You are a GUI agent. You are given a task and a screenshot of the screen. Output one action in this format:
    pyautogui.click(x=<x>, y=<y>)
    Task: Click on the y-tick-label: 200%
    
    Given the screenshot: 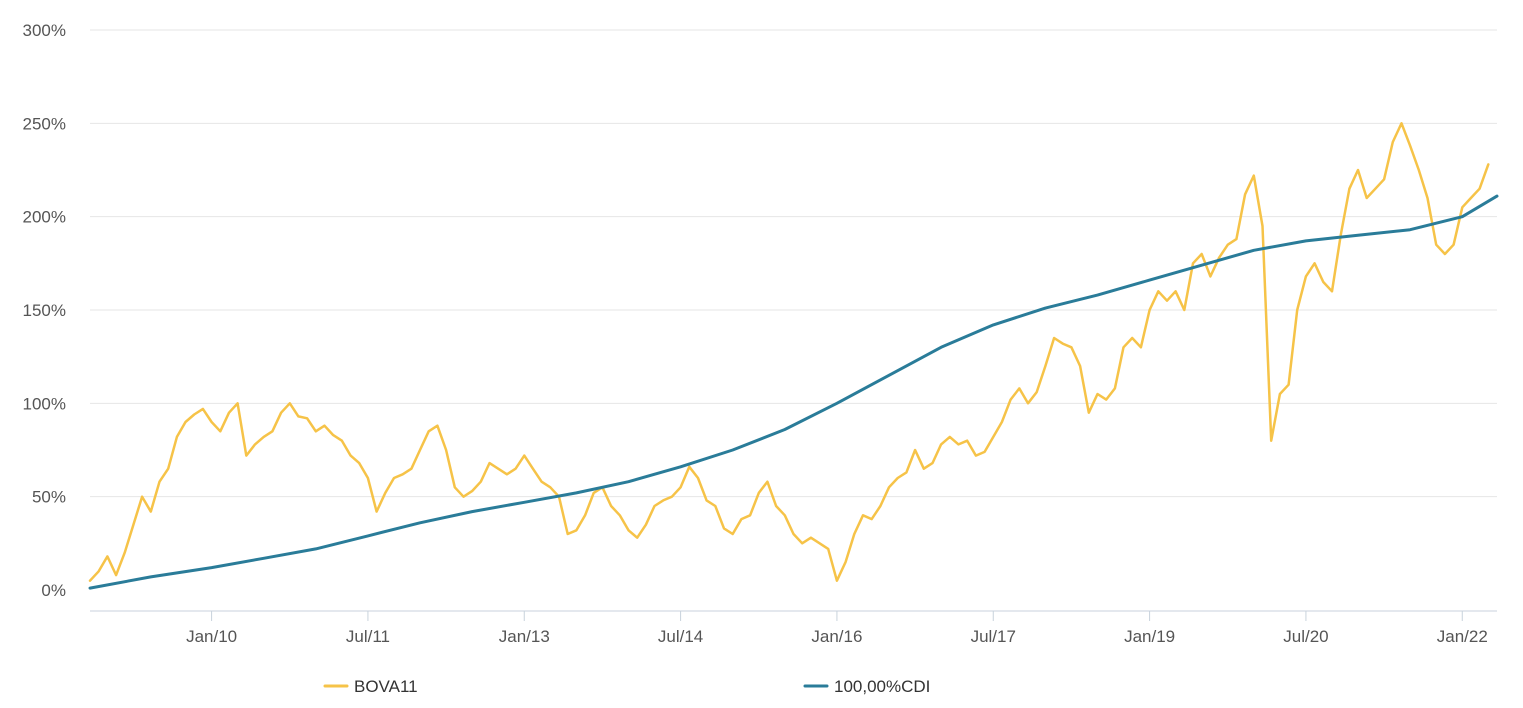 What is the action you would take?
    pyautogui.click(x=44, y=217)
    